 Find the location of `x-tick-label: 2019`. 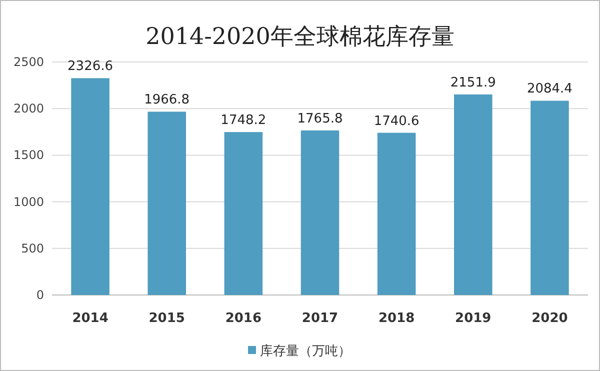

x-tick-label: 2019 is located at coordinates (473, 318).